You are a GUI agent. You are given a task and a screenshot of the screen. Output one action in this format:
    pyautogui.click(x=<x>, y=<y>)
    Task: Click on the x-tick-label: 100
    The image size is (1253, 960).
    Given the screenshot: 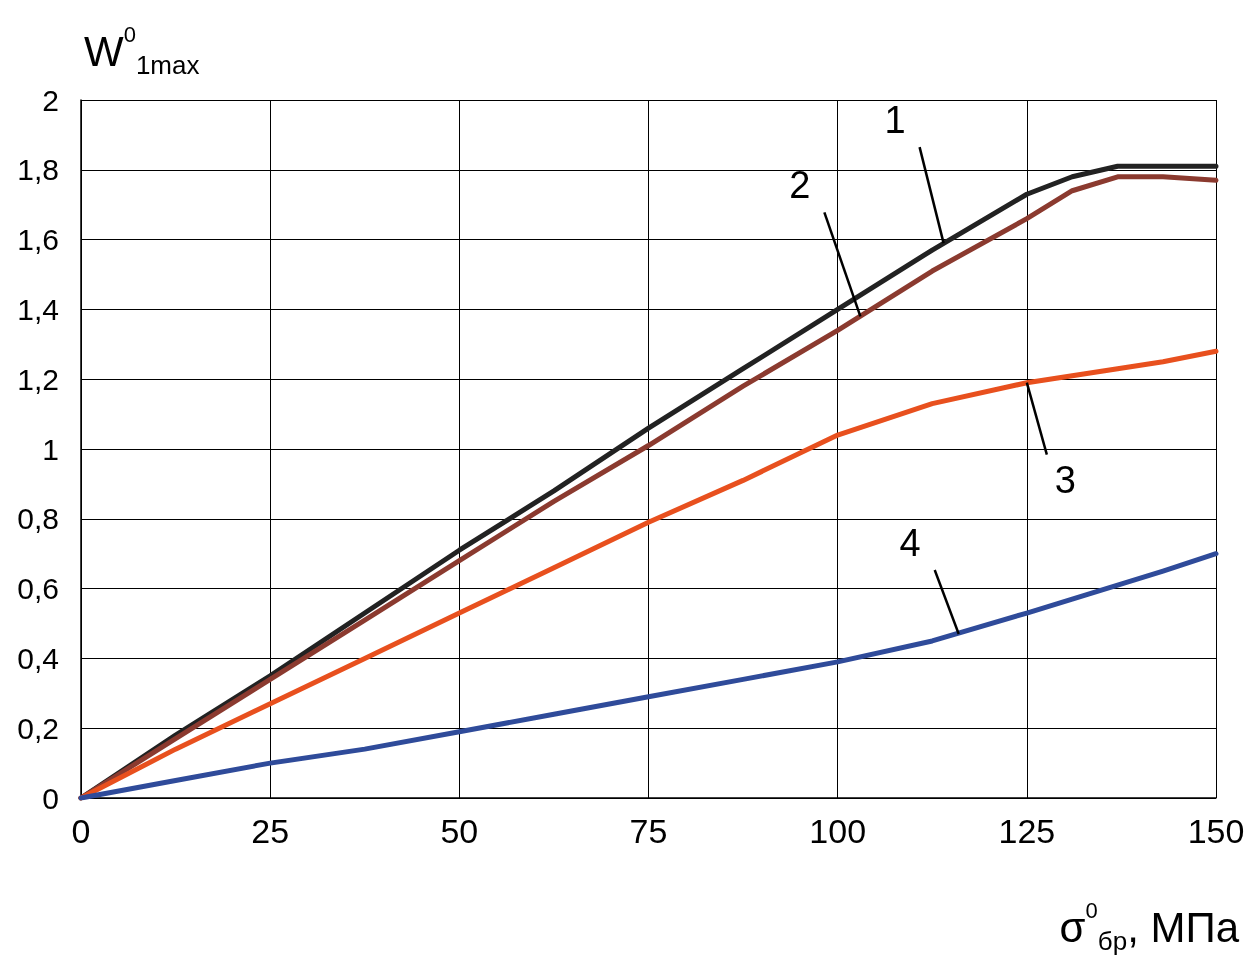 What is the action you would take?
    pyautogui.click(x=838, y=831)
    